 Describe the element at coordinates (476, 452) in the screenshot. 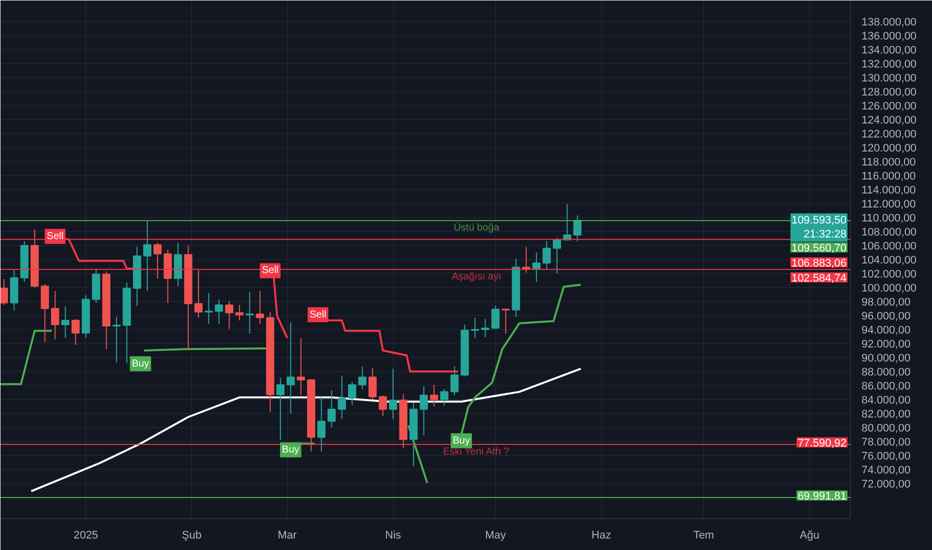

I see `ref-line-label: Eski Yeni Ath ?` at that location.